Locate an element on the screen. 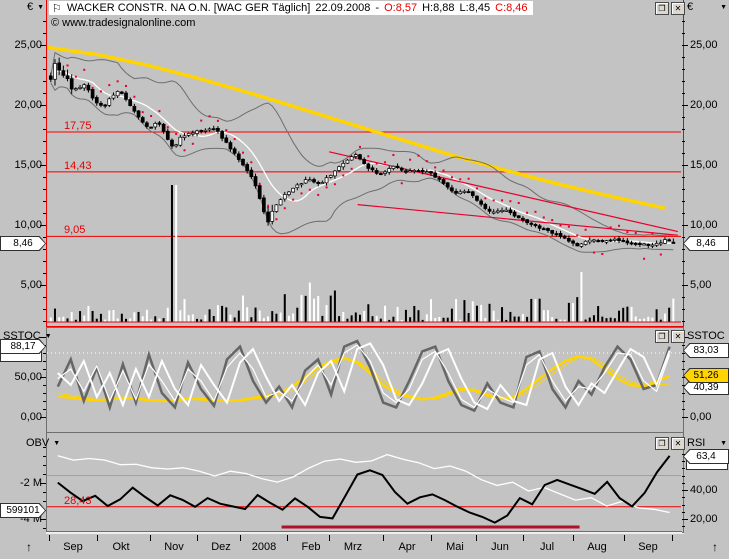  month-label: Apr is located at coordinates (407, 547).